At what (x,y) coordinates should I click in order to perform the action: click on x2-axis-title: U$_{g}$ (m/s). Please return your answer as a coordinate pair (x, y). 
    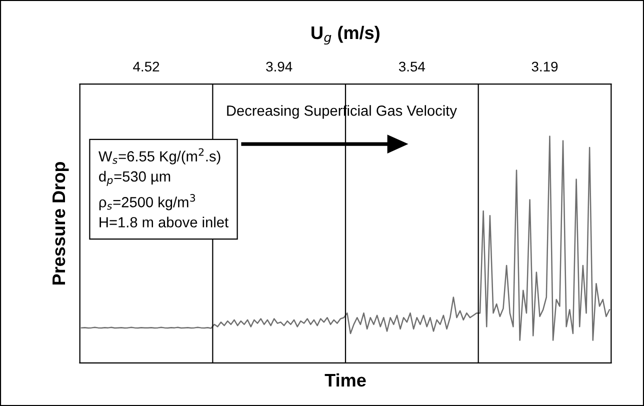
    Looking at the image, I should click on (346, 35).